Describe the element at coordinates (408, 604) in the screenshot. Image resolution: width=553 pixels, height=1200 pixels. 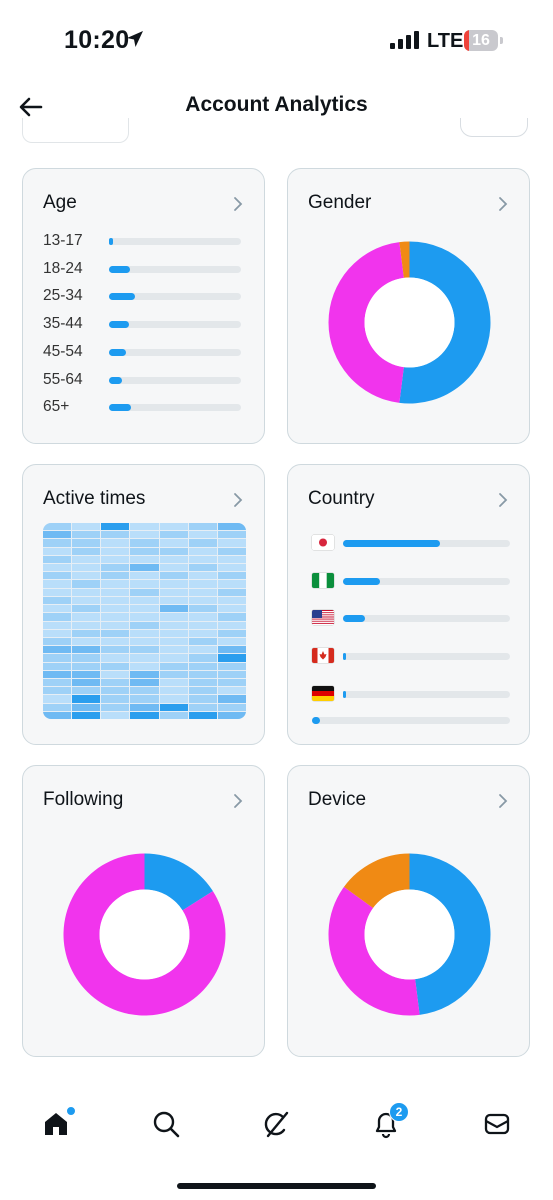
I see `country-card: Country` at that location.